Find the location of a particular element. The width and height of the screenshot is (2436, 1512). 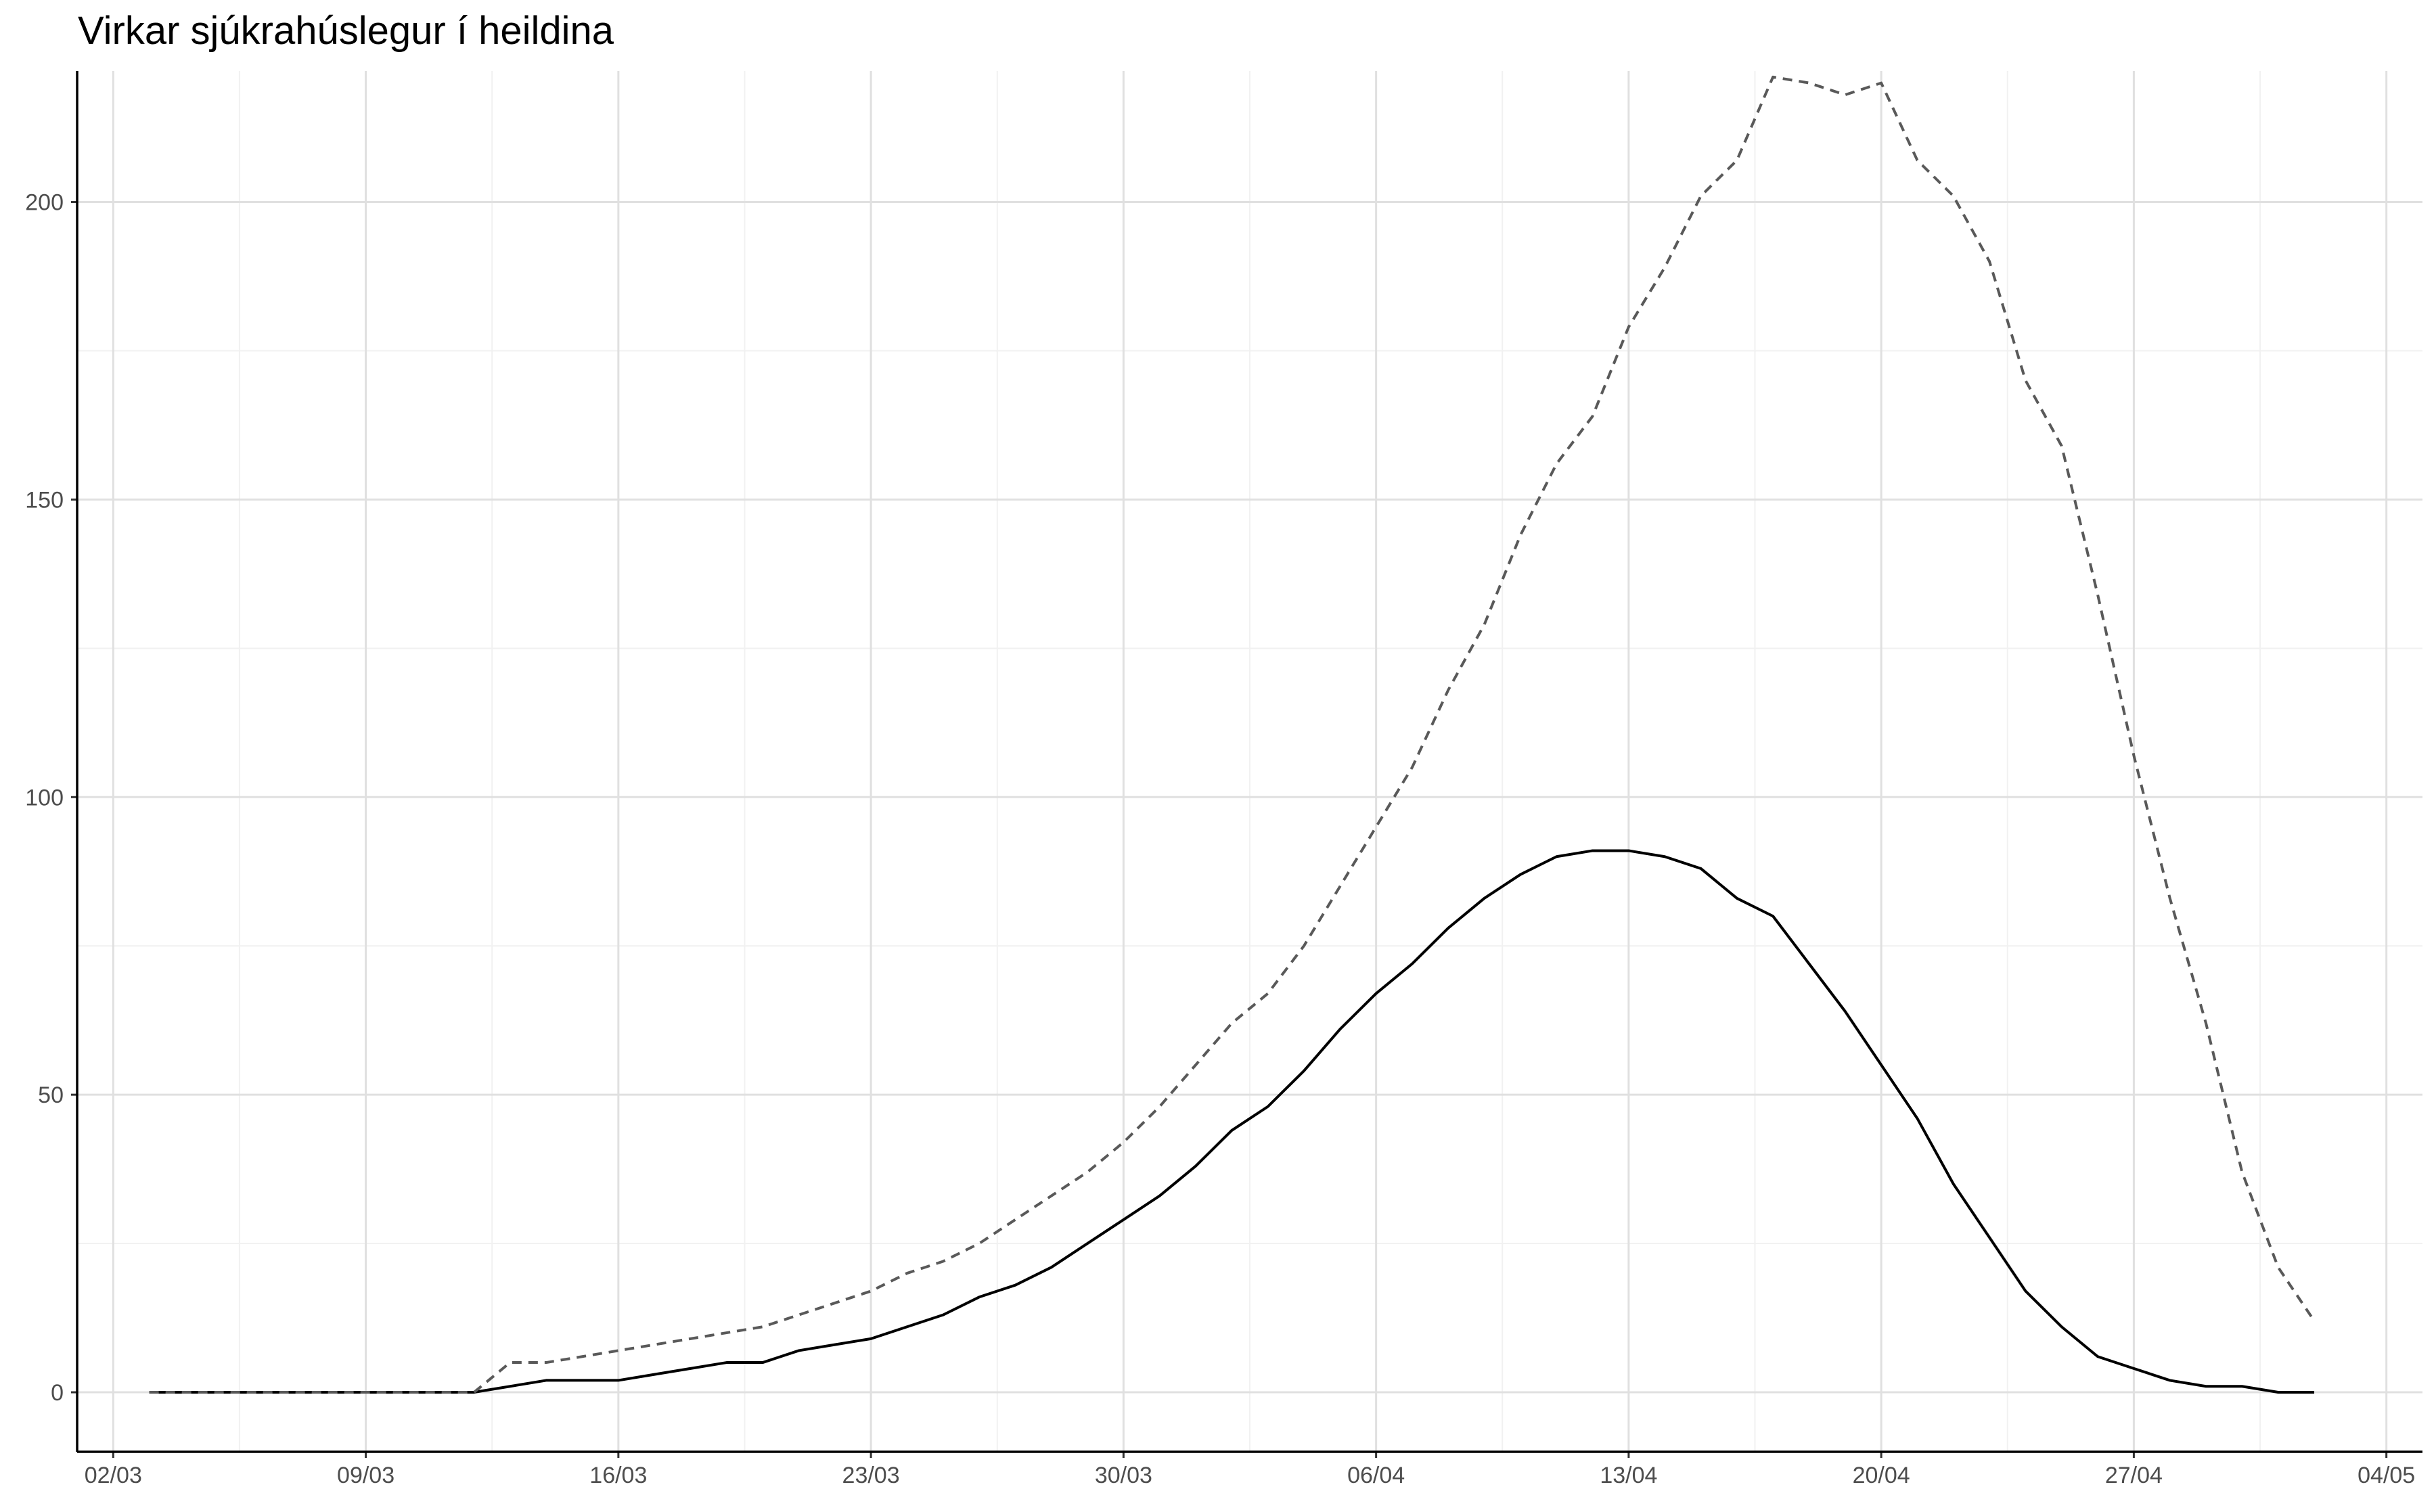

x-tick-label: 09/03 is located at coordinates (365, 1476).